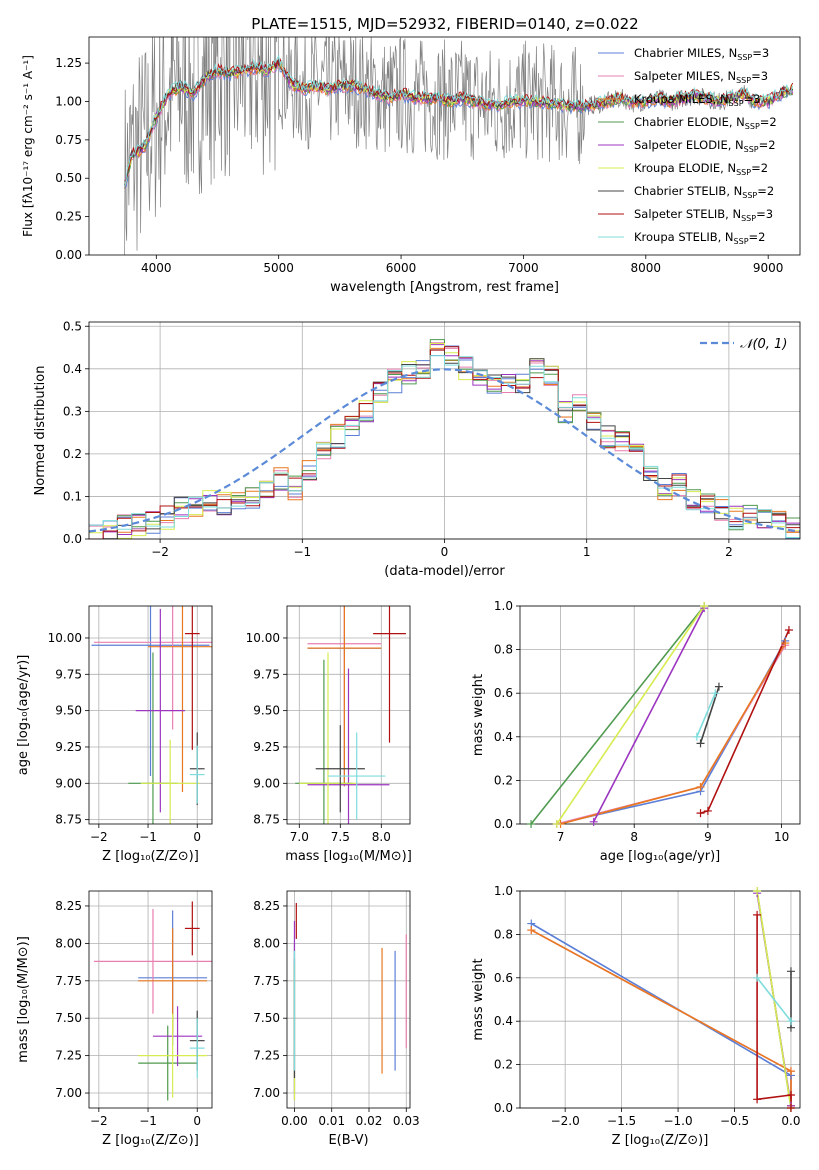 The width and height of the screenshot is (819, 1170). What do you see at coordinates (701, 169) in the screenshot?
I see `legend-label: Kroupa ELODIE, NSSP=2` at bounding box center [701, 169].